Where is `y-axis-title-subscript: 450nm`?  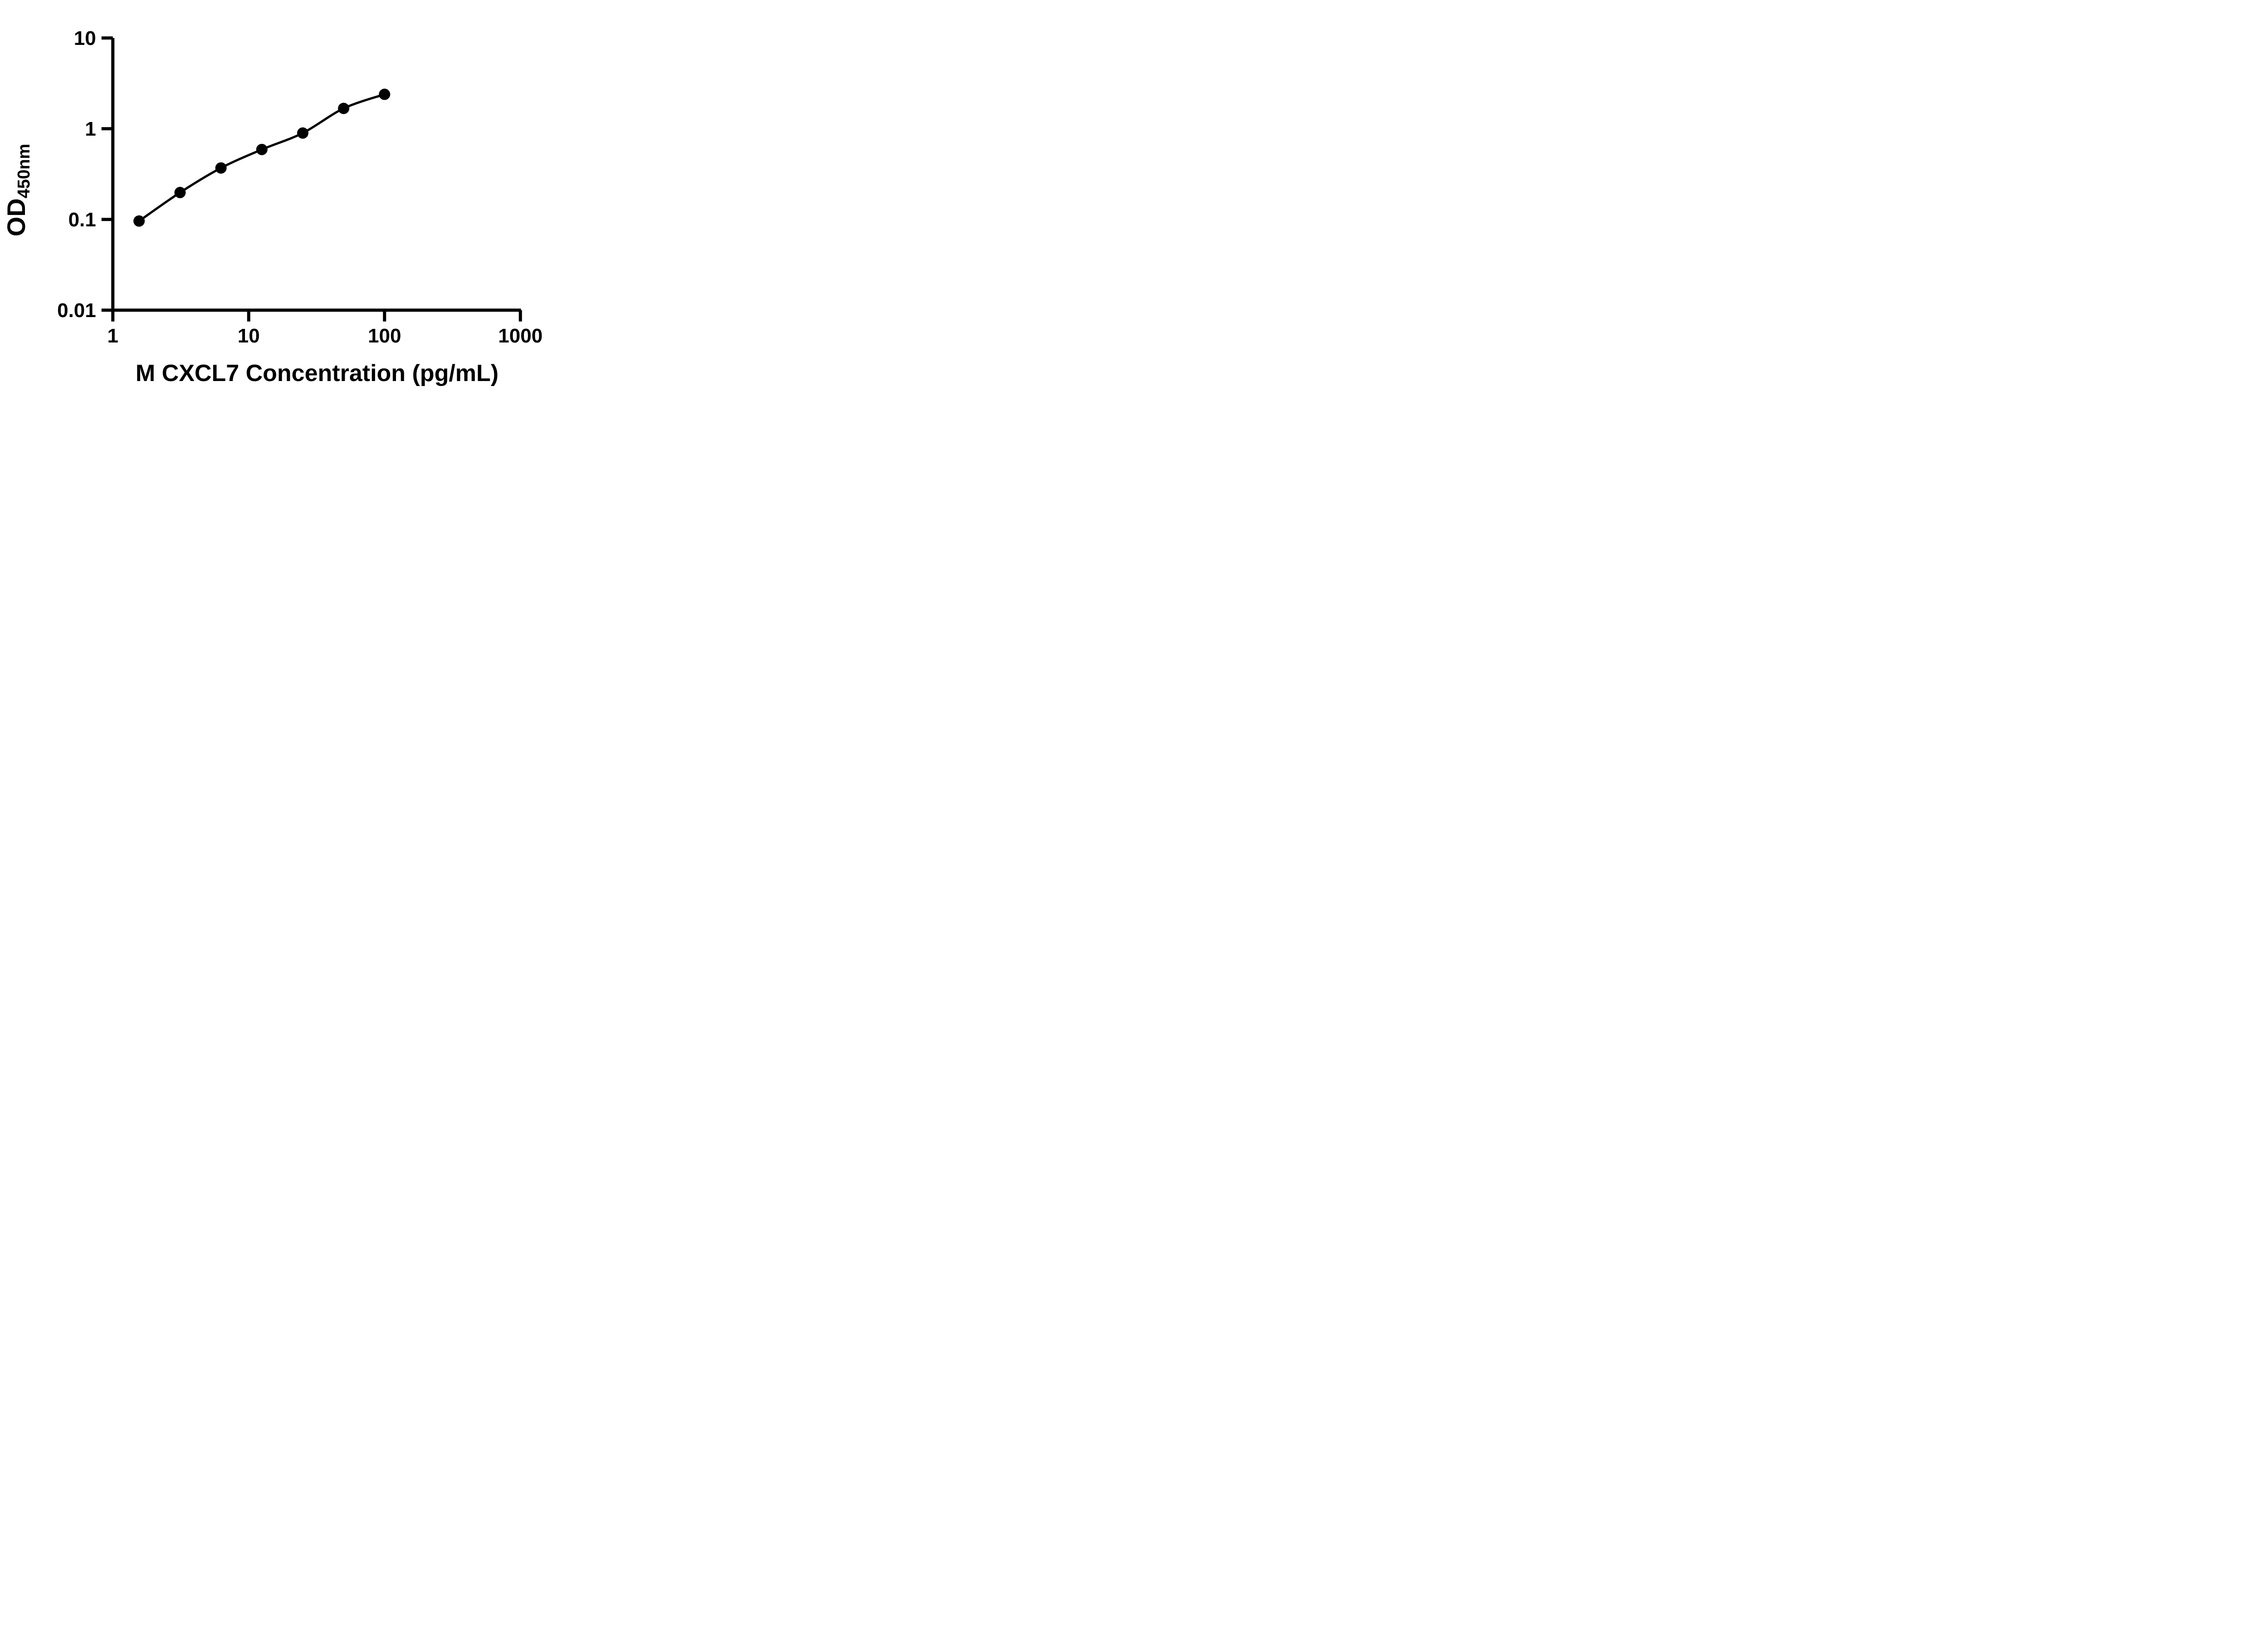
y-axis-title-subscript: 450nm is located at coordinates (24, 171).